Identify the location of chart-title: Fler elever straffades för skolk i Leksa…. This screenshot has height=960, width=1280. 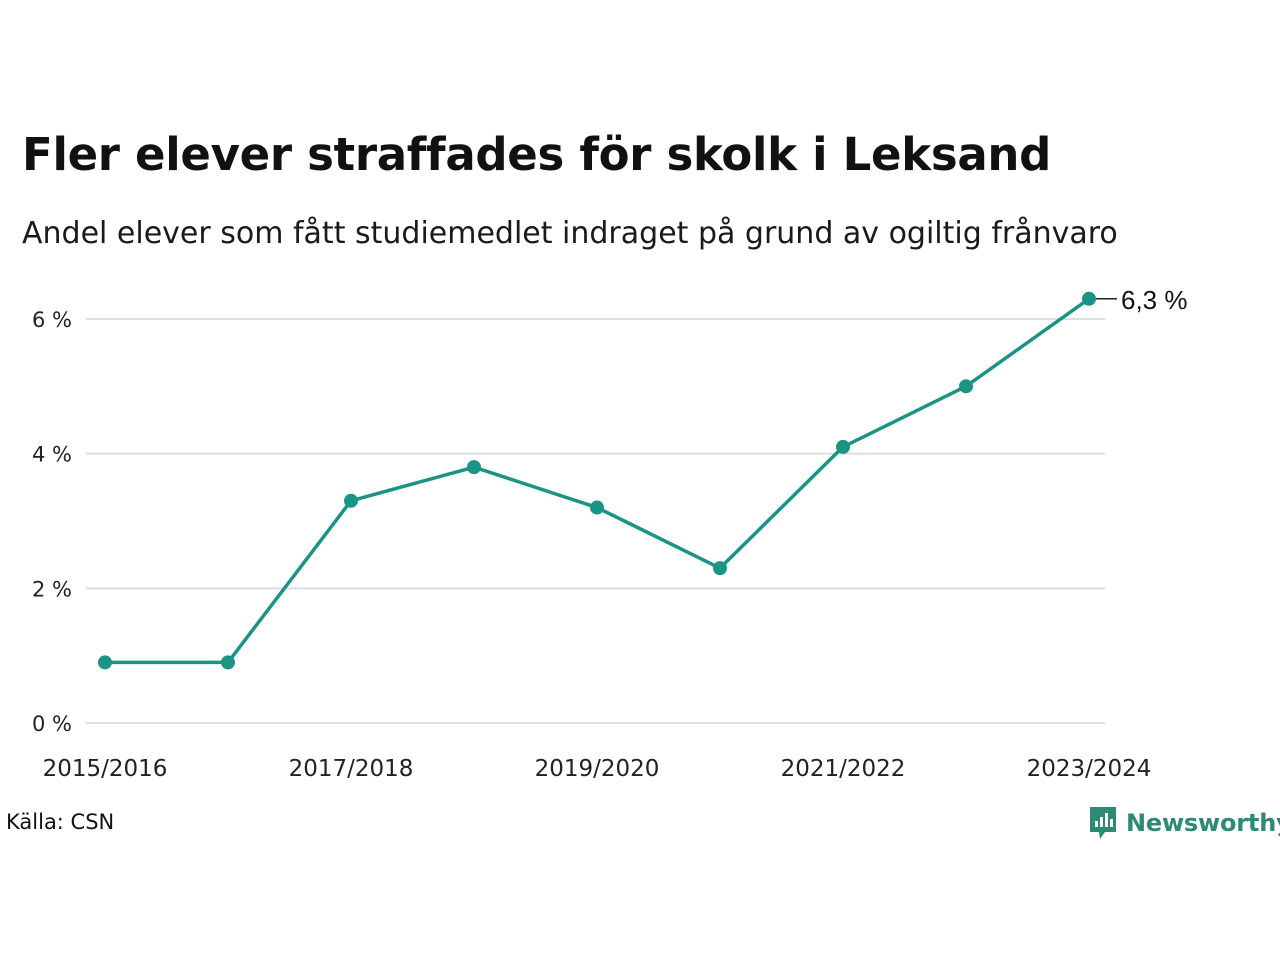
(537, 154).